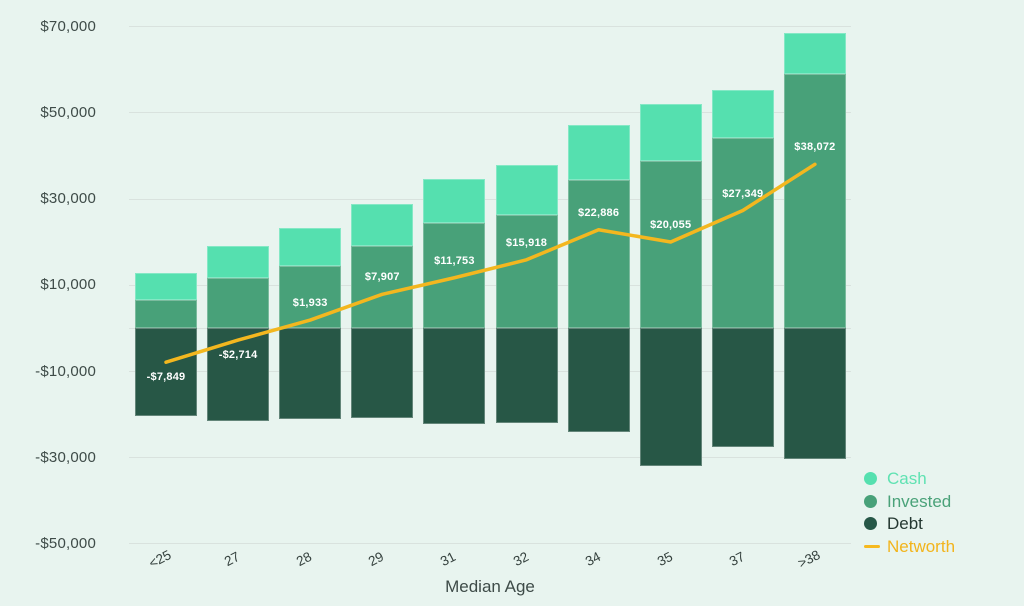 The image size is (1024, 606). Describe the element at coordinates (919, 501) in the screenshot. I see `legend-label-invested: Invested` at that location.